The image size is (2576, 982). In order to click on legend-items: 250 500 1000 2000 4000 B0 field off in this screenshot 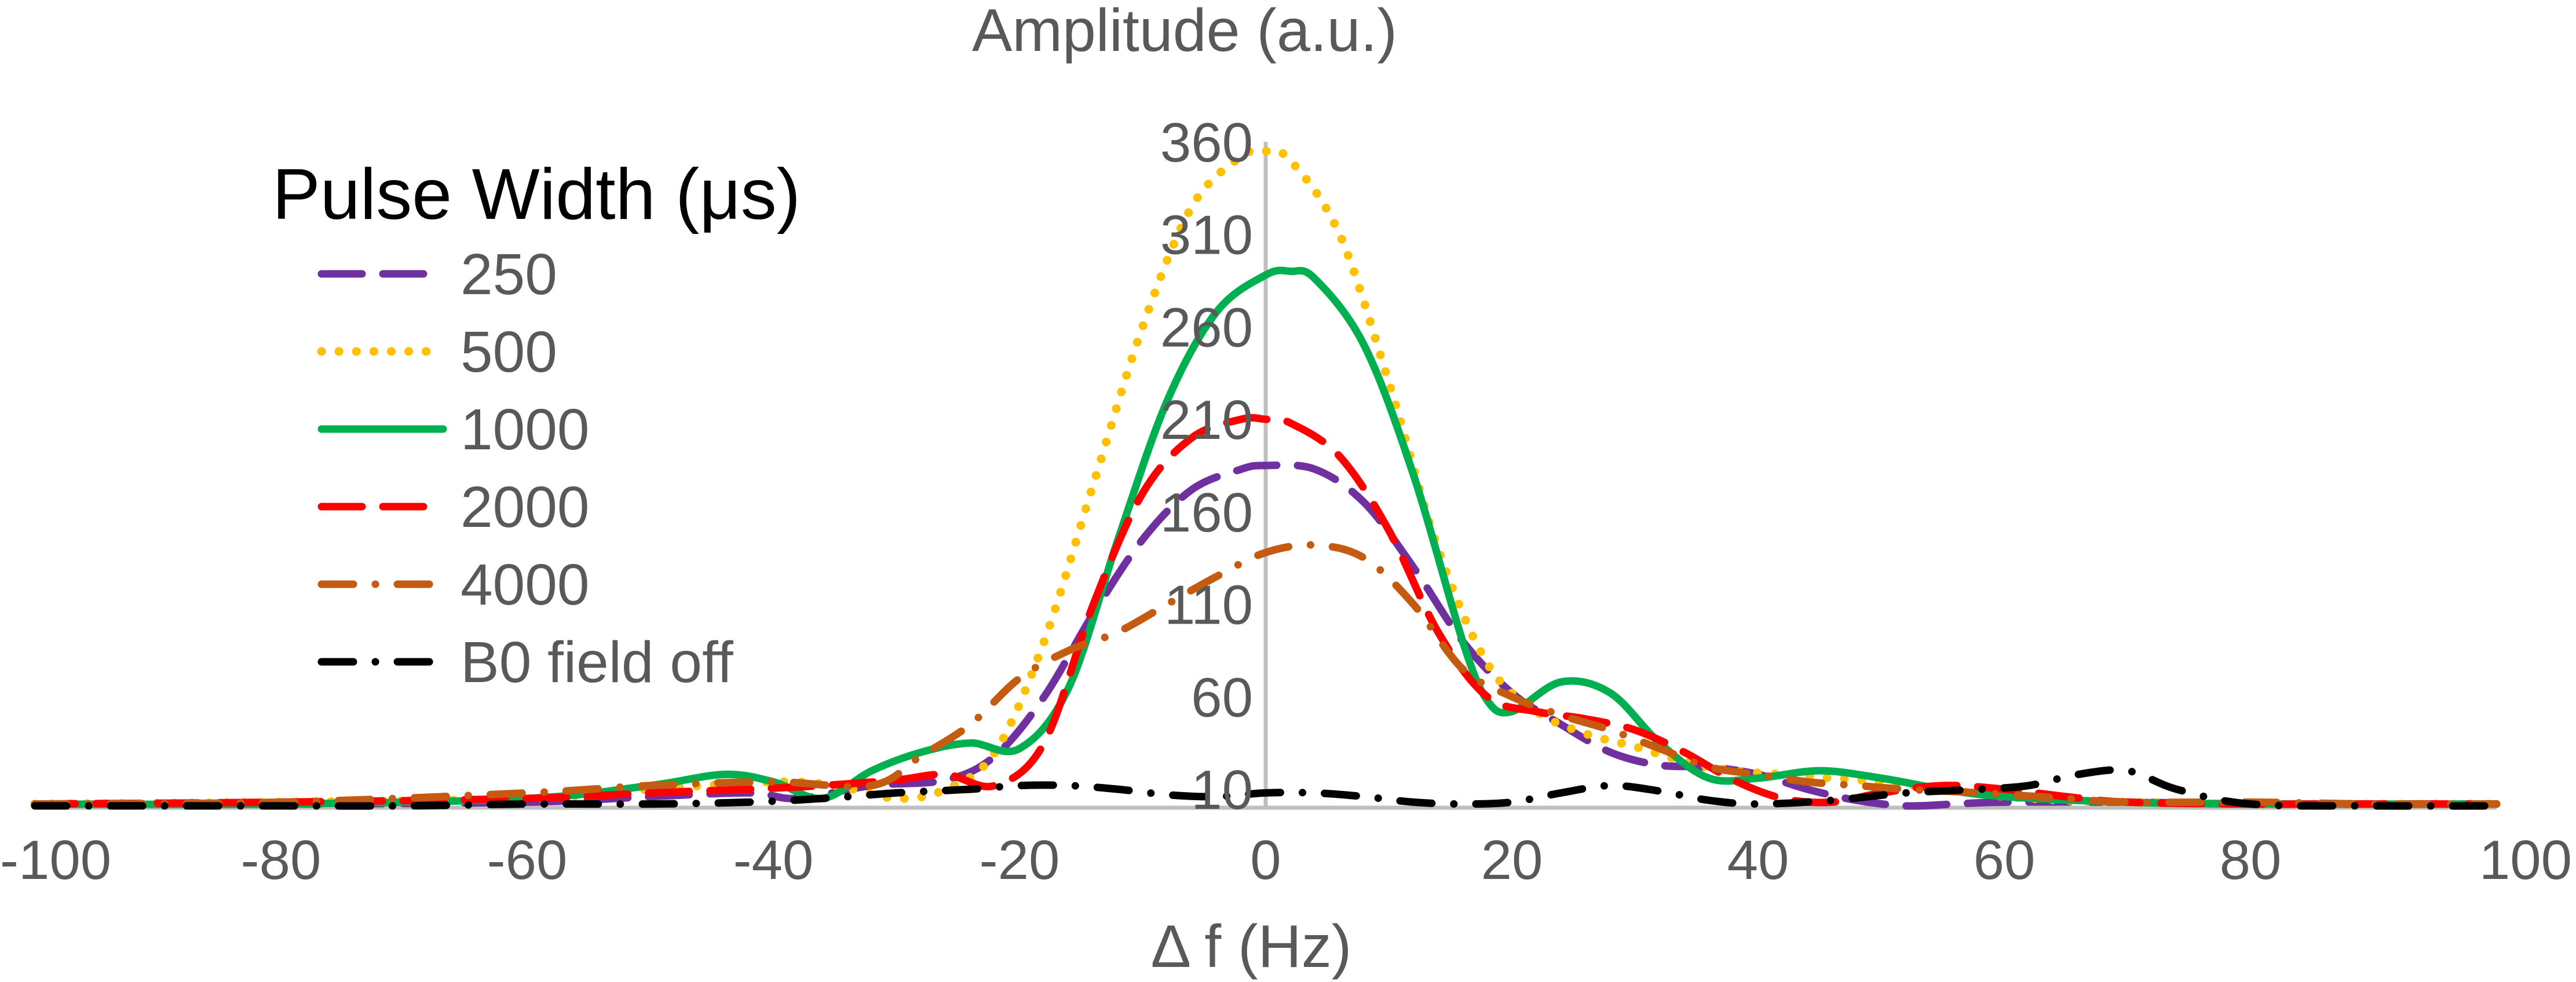, I will do `click(525, 468)`.